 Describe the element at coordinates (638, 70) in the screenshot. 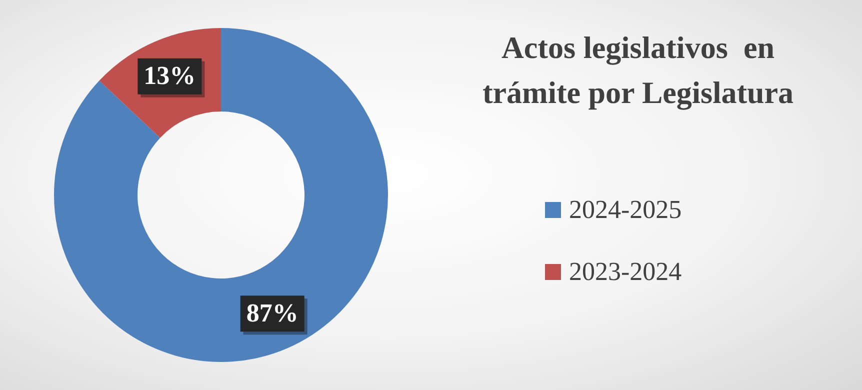

I see `text: Actos legislativos en trámite por Legislatura` at that location.